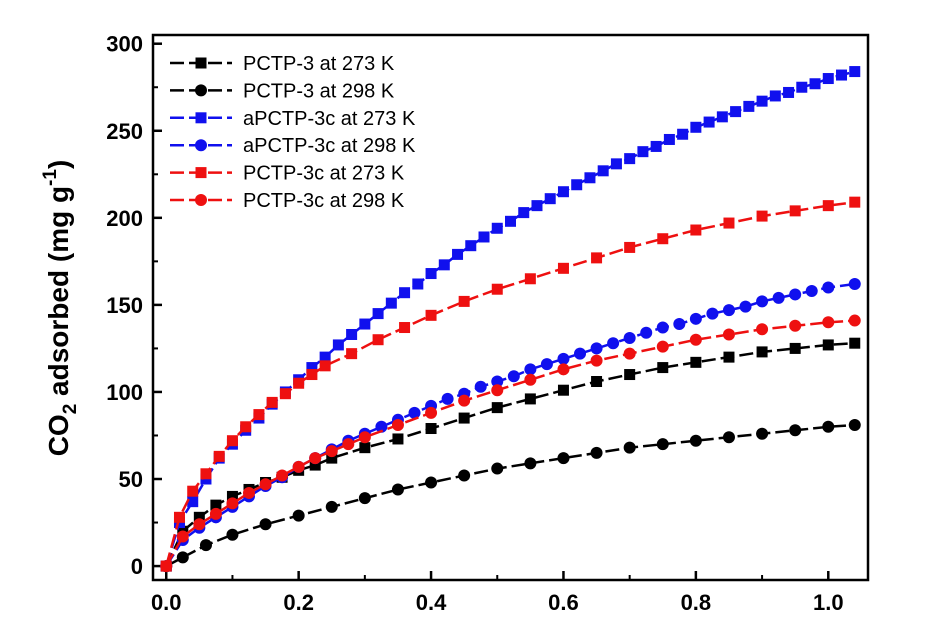 The width and height of the screenshot is (928, 632). Describe the element at coordinates (282, 91) in the screenshot. I see `legend-entry: PCTP-3 at 298 K` at that location.